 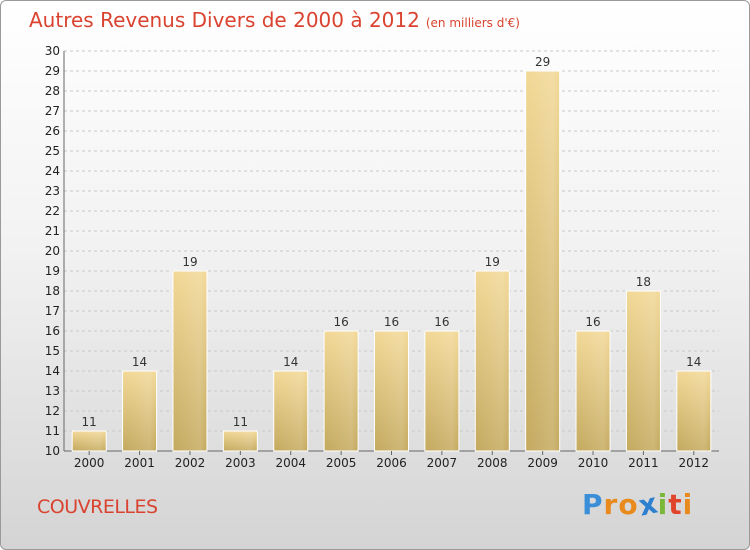 What do you see at coordinates (542, 62) in the screenshot?
I see `data-label: 29` at bounding box center [542, 62].